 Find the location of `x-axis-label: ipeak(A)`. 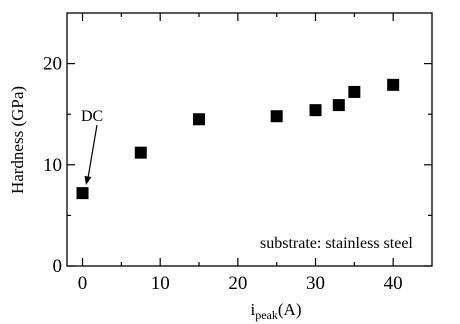

x-axis-label: ipeak(A) is located at coordinates (276, 311).